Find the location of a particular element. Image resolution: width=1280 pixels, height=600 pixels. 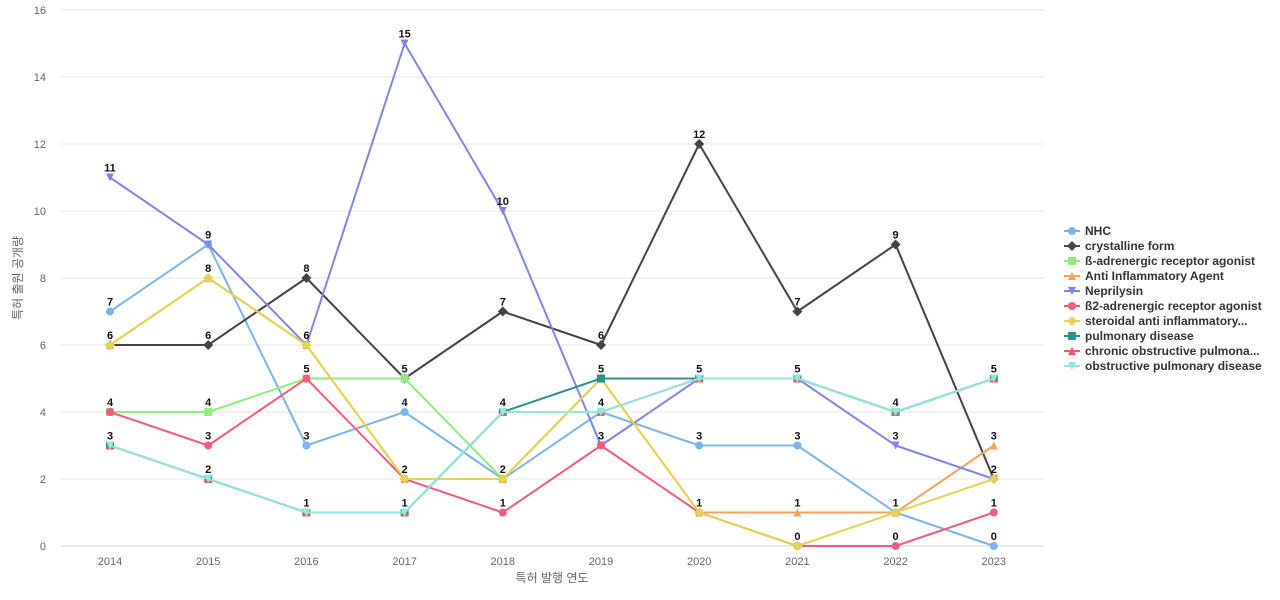

y-tick-label: 14 is located at coordinates (40, 78).